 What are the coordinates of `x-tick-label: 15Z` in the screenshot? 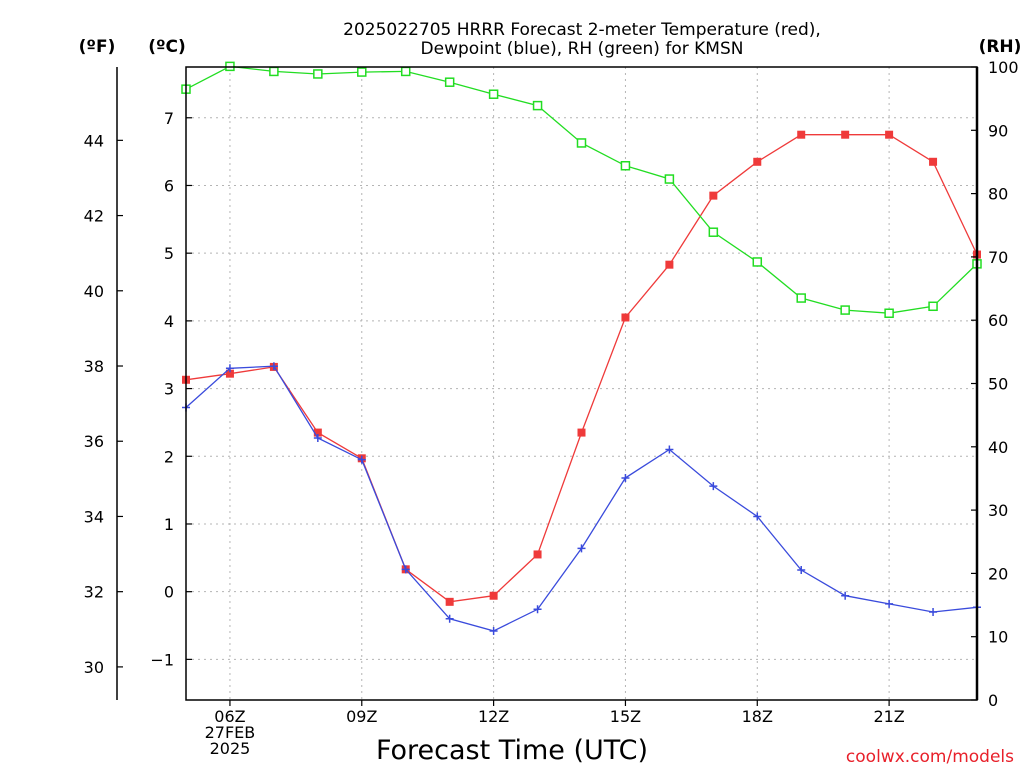 It's located at (625, 716).